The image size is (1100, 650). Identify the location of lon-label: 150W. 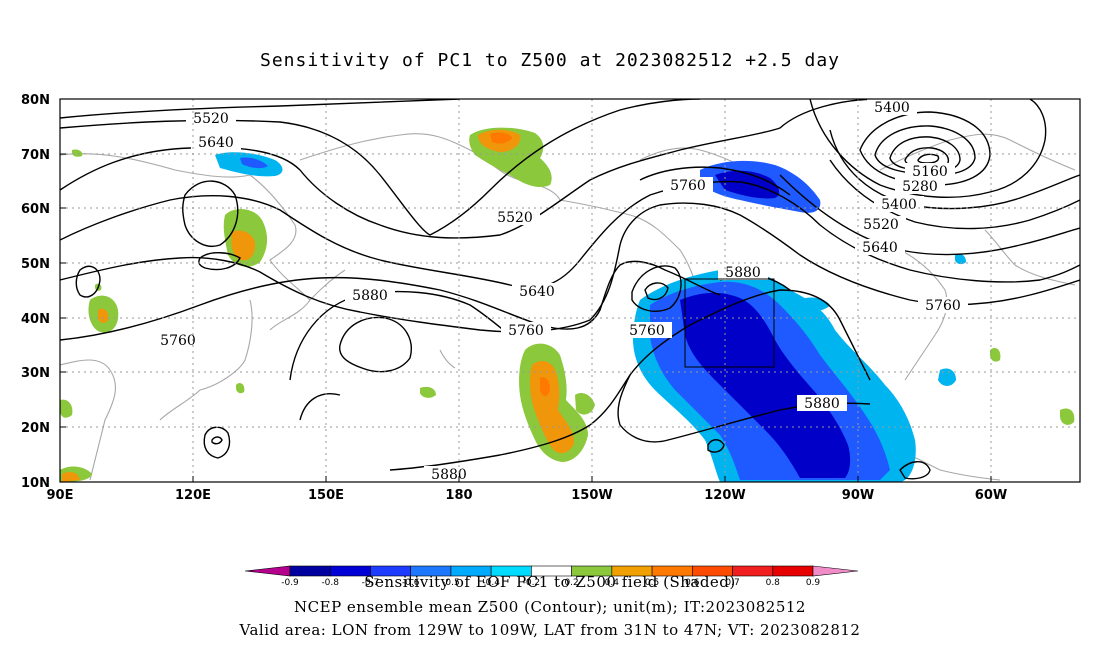
(591, 495).